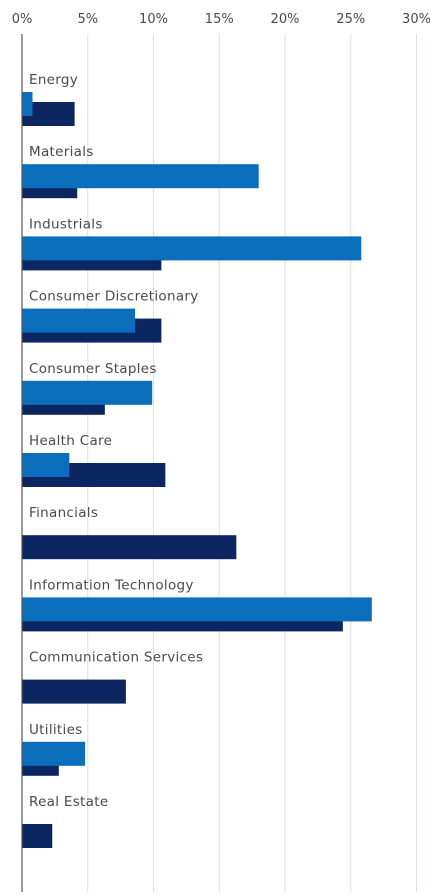  I want to click on x-tick-label: 30%, so click(416, 19).